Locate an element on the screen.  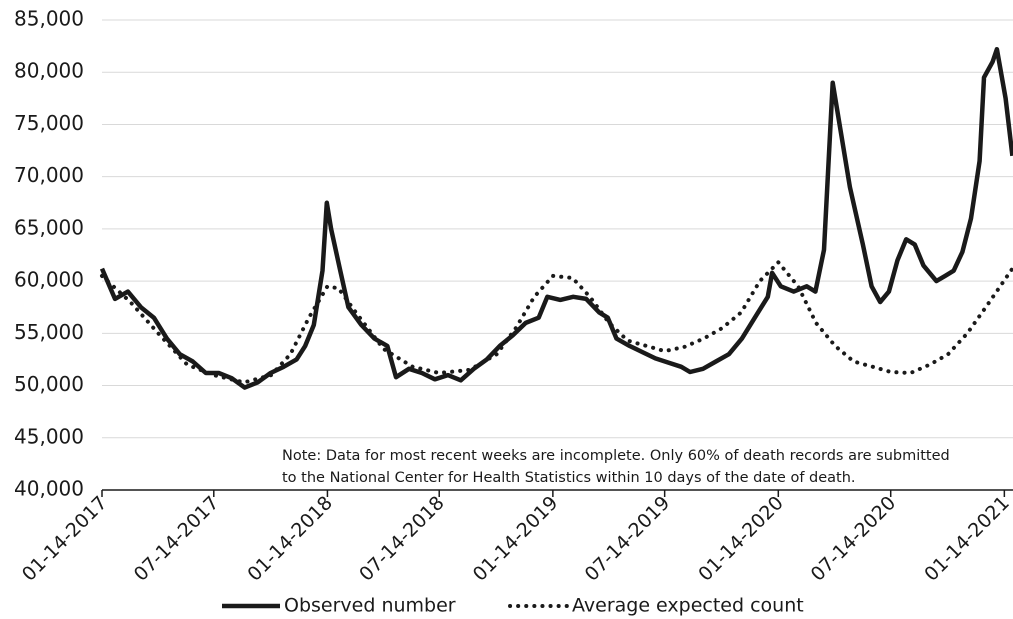
legend-label: Observed number is located at coordinates (370, 606).